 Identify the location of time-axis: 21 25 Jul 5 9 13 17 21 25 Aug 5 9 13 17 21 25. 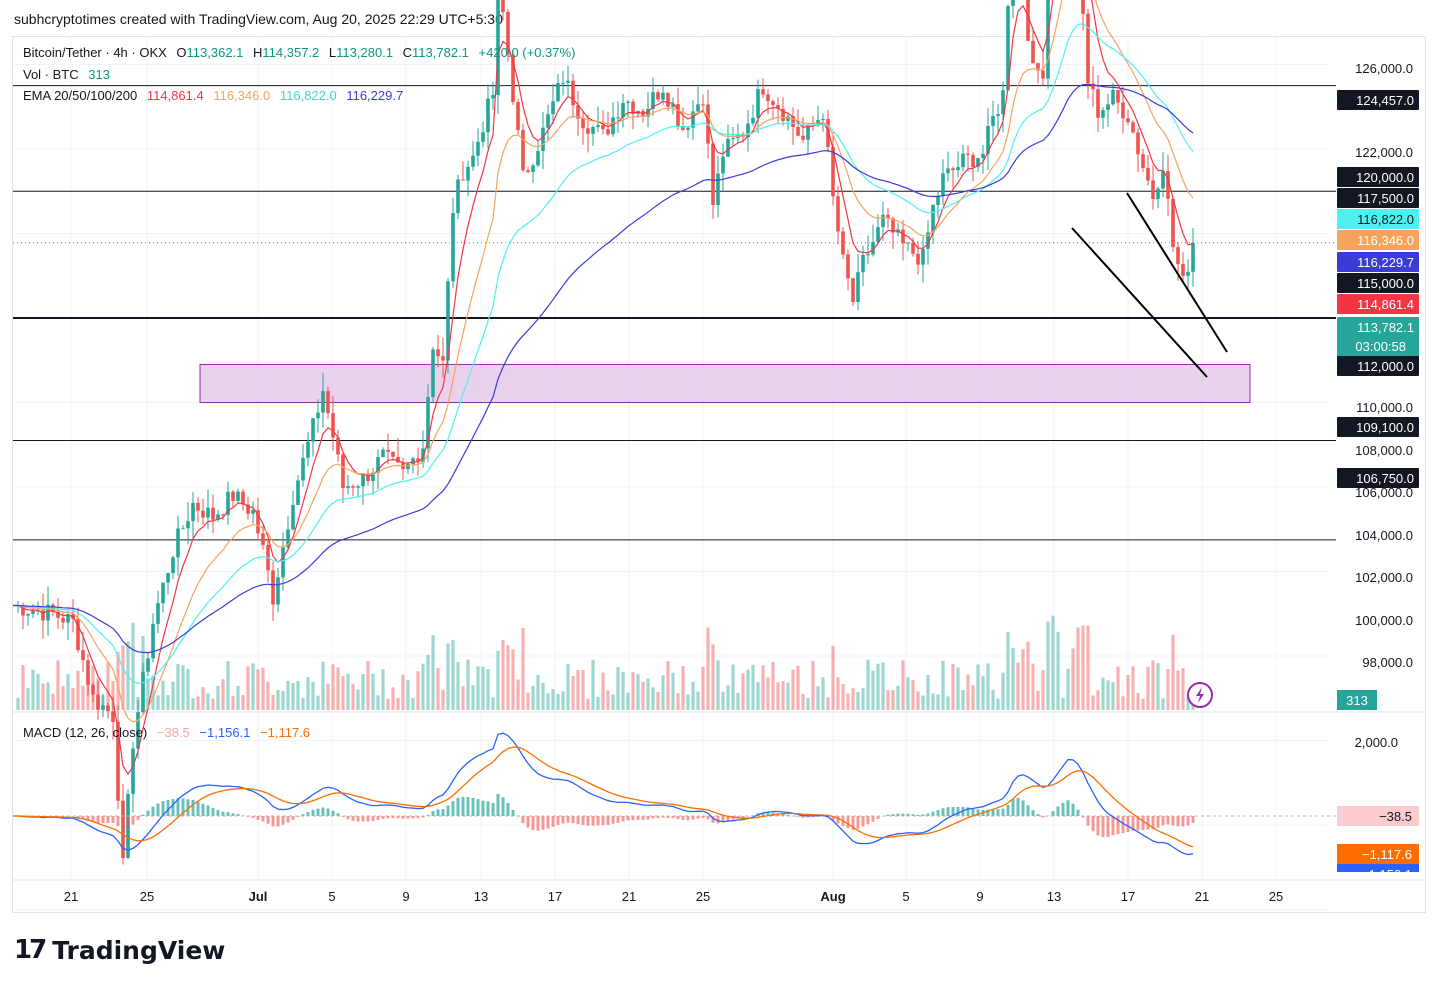
(673, 896).